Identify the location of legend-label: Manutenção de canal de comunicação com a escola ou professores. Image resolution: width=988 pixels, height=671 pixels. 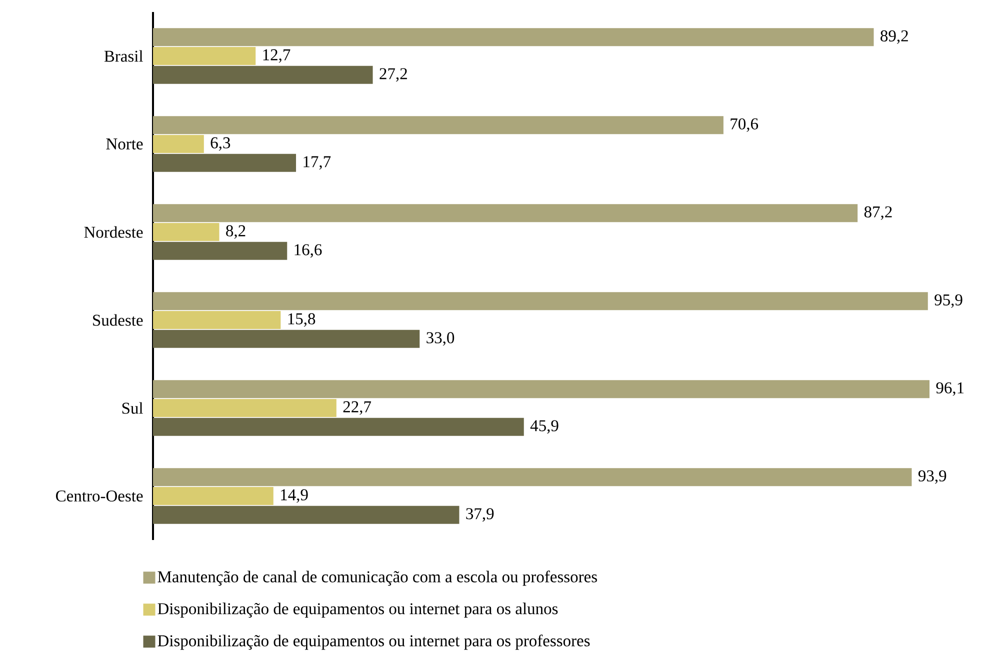
(377, 578).